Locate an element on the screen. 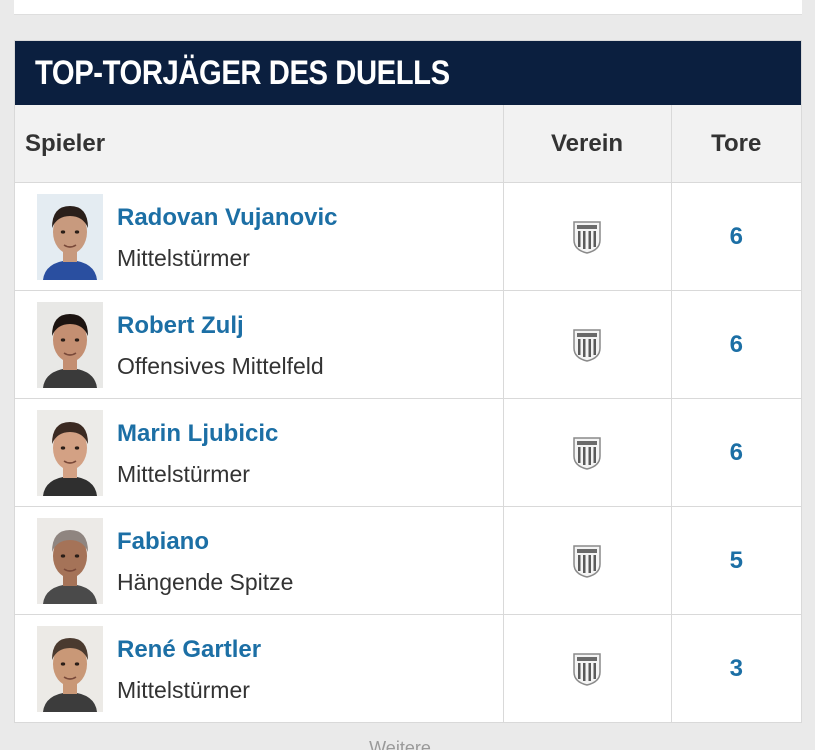 The height and width of the screenshot is (750, 815). table-row: Radovan Vujanovic Mittelstürmer 6 is located at coordinates (408, 236).